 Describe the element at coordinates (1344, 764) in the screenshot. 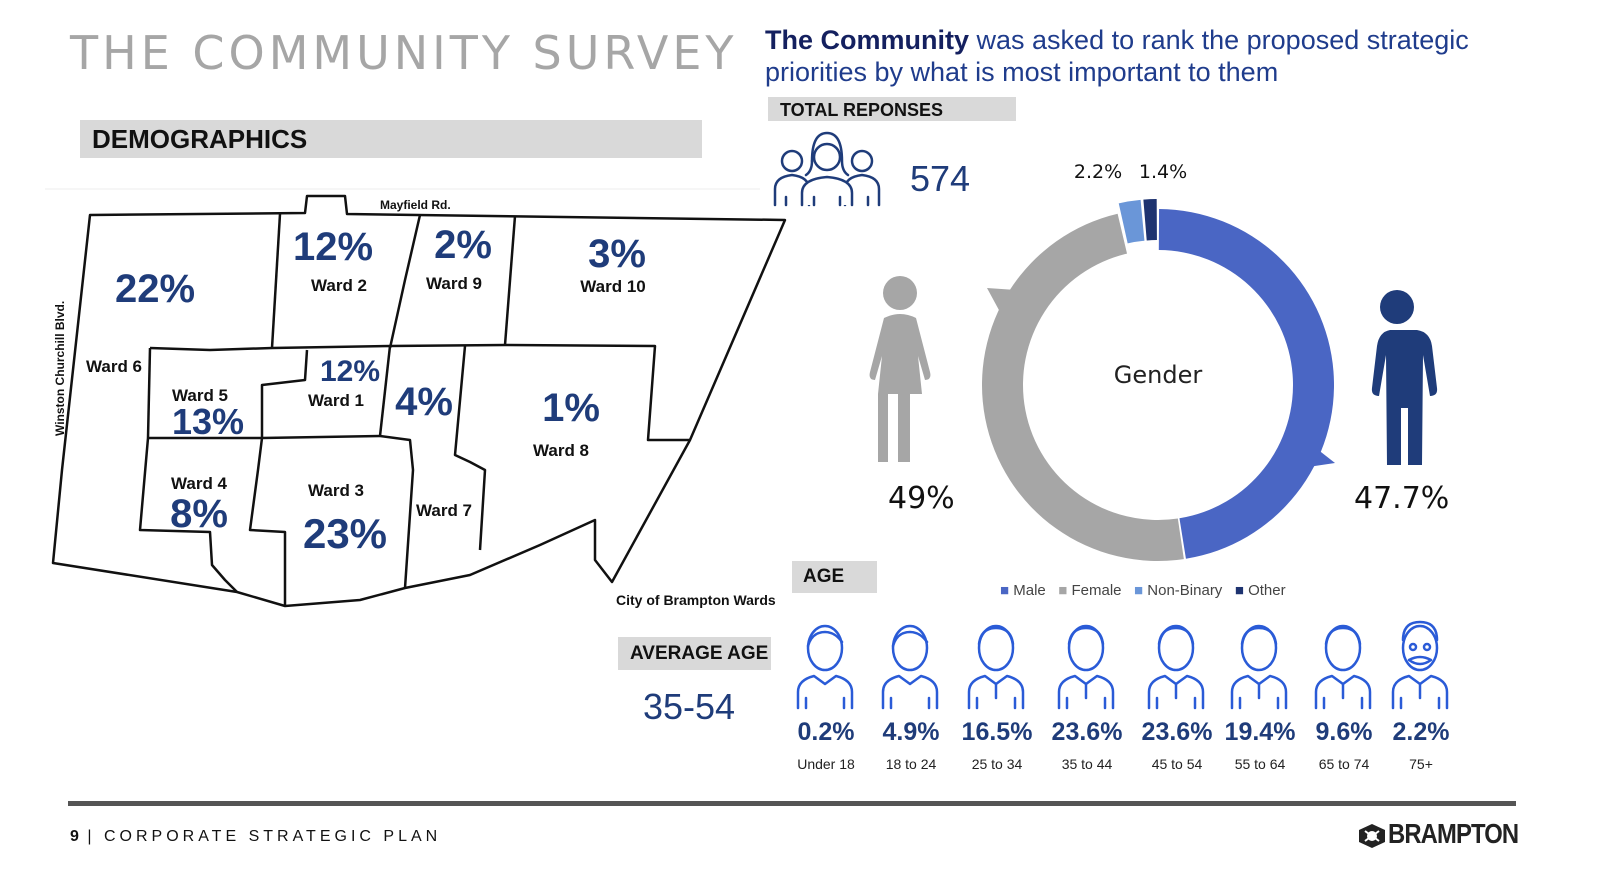

I see `age-category-7: 65 to 74` at that location.